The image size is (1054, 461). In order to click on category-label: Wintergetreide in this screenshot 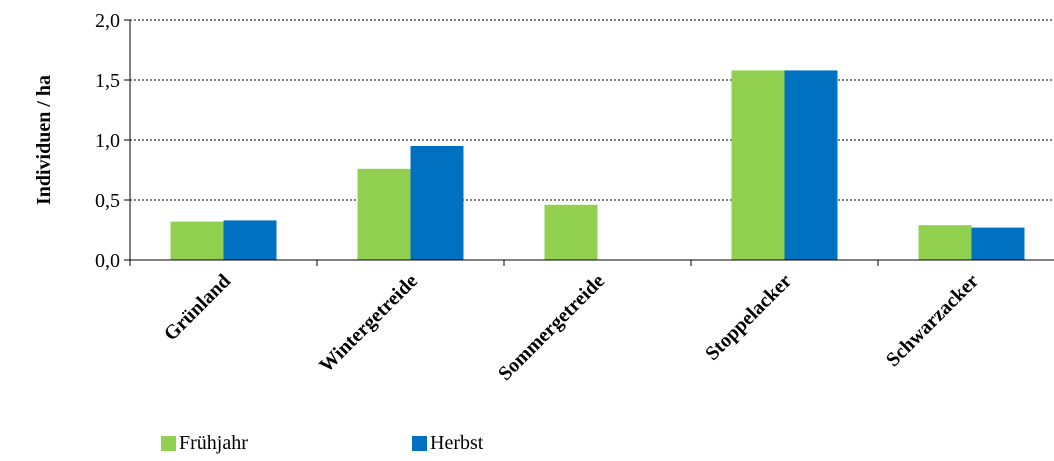, I will do `click(368, 323)`.